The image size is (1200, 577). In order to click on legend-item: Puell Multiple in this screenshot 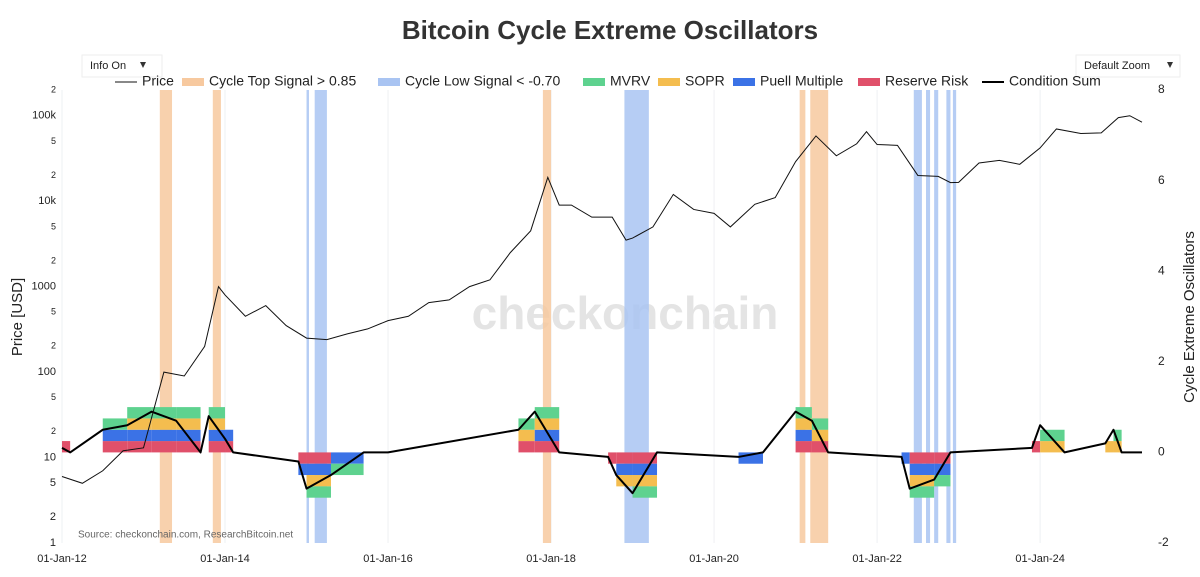, I will do `click(788, 81)`.